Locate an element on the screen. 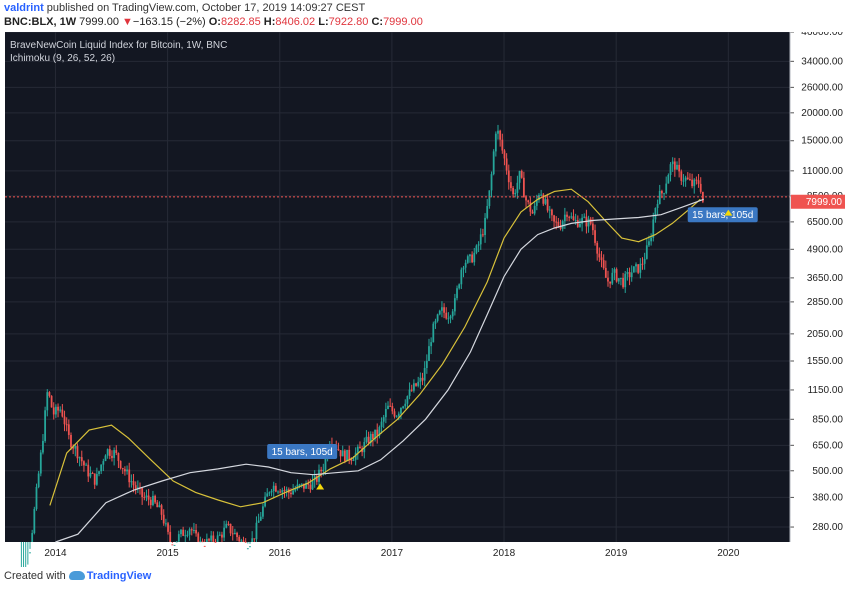  range-label-bg is located at coordinates (722, 215).